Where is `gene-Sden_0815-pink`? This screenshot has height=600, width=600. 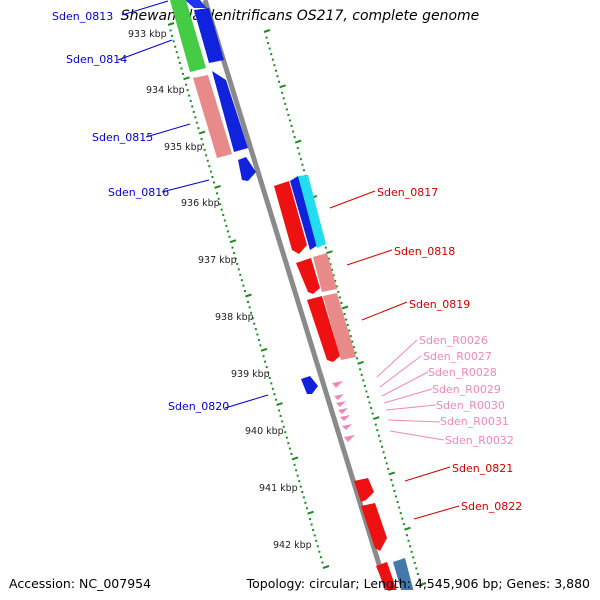 gene-Sden_0815-pink is located at coordinates (212, 116).